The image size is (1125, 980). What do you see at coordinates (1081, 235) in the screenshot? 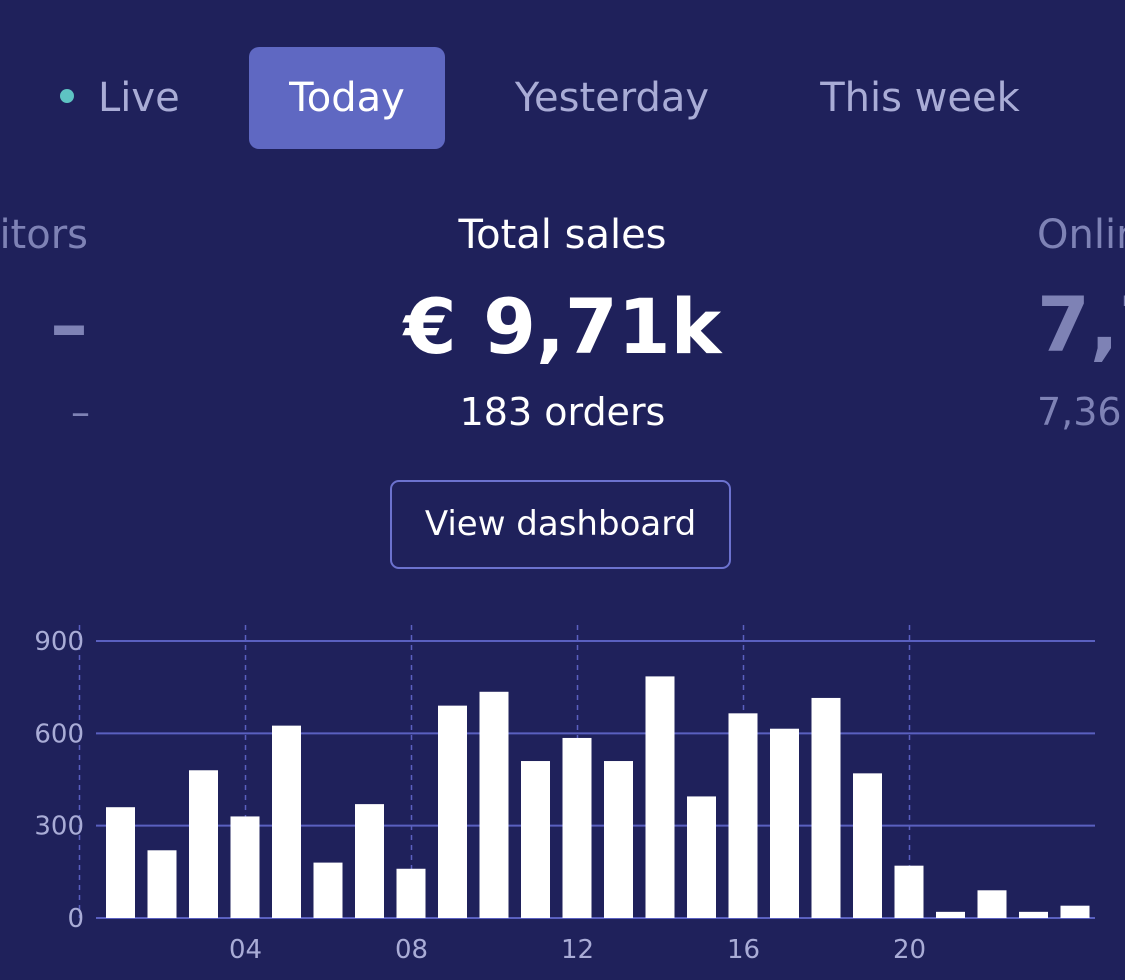
I see `online-metric-title: Onlin` at bounding box center [1081, 235].